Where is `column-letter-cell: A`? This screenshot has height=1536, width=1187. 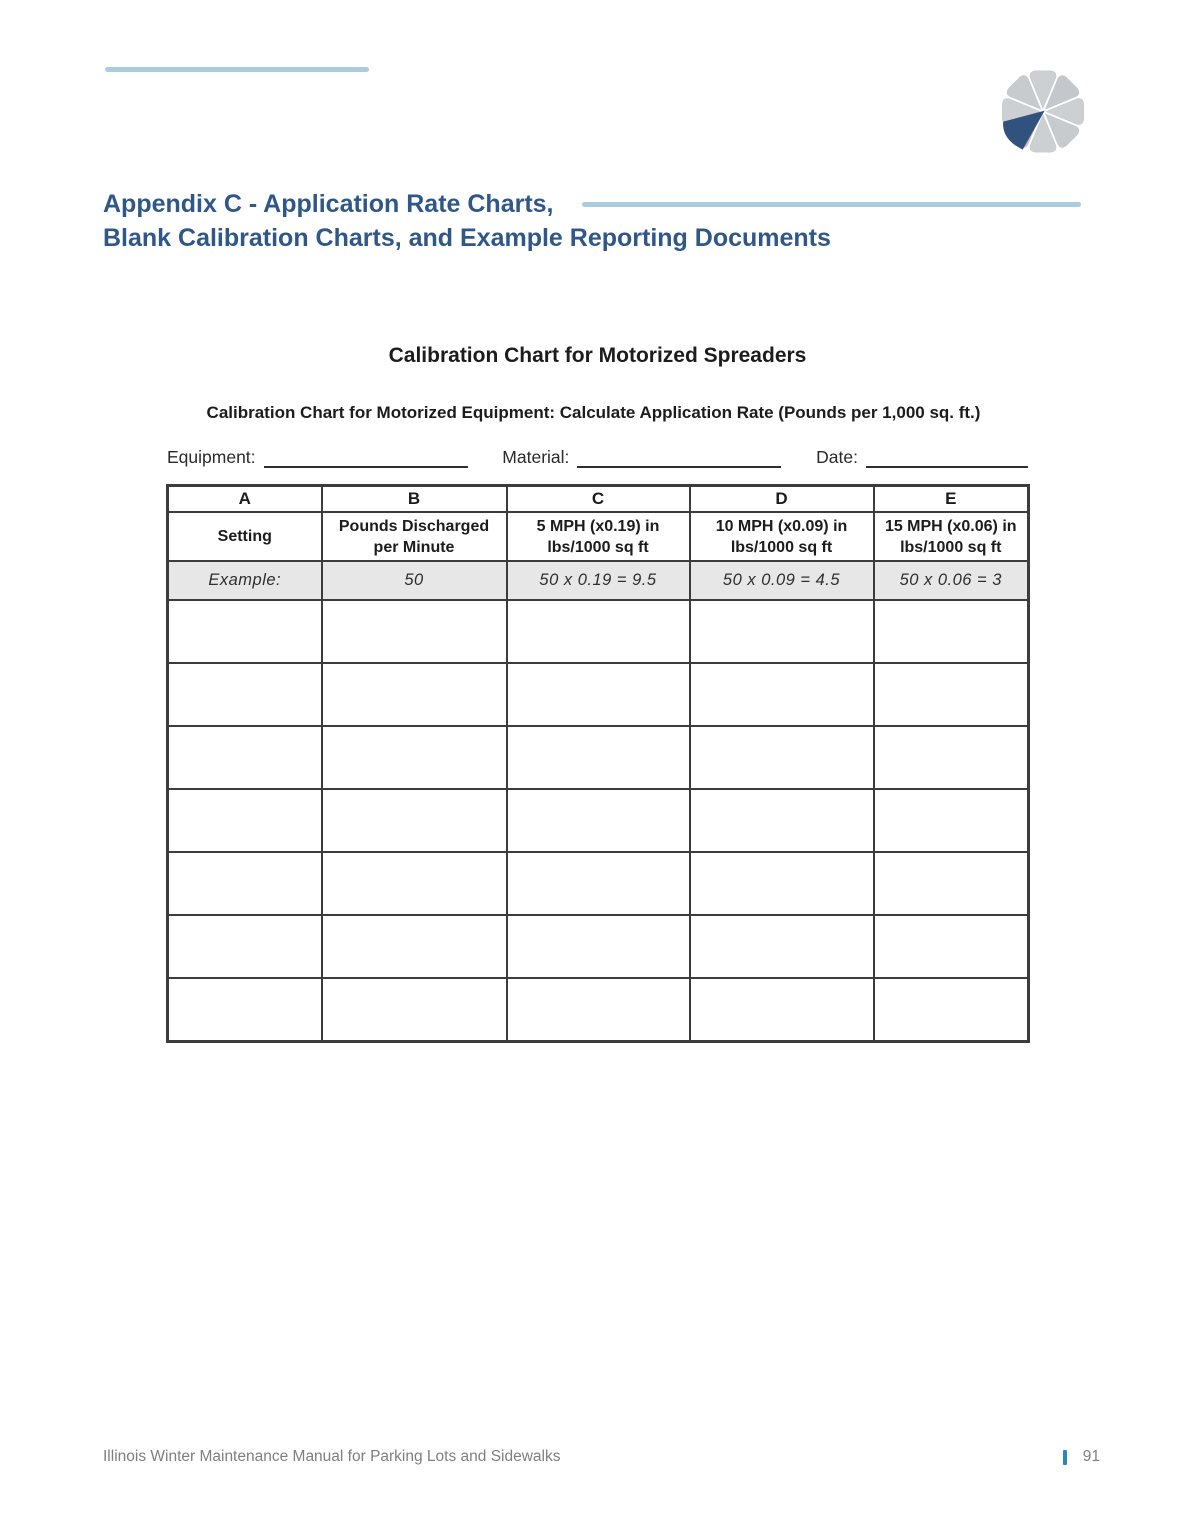
column-letter-cell: A is located at coordinates (244, 498).